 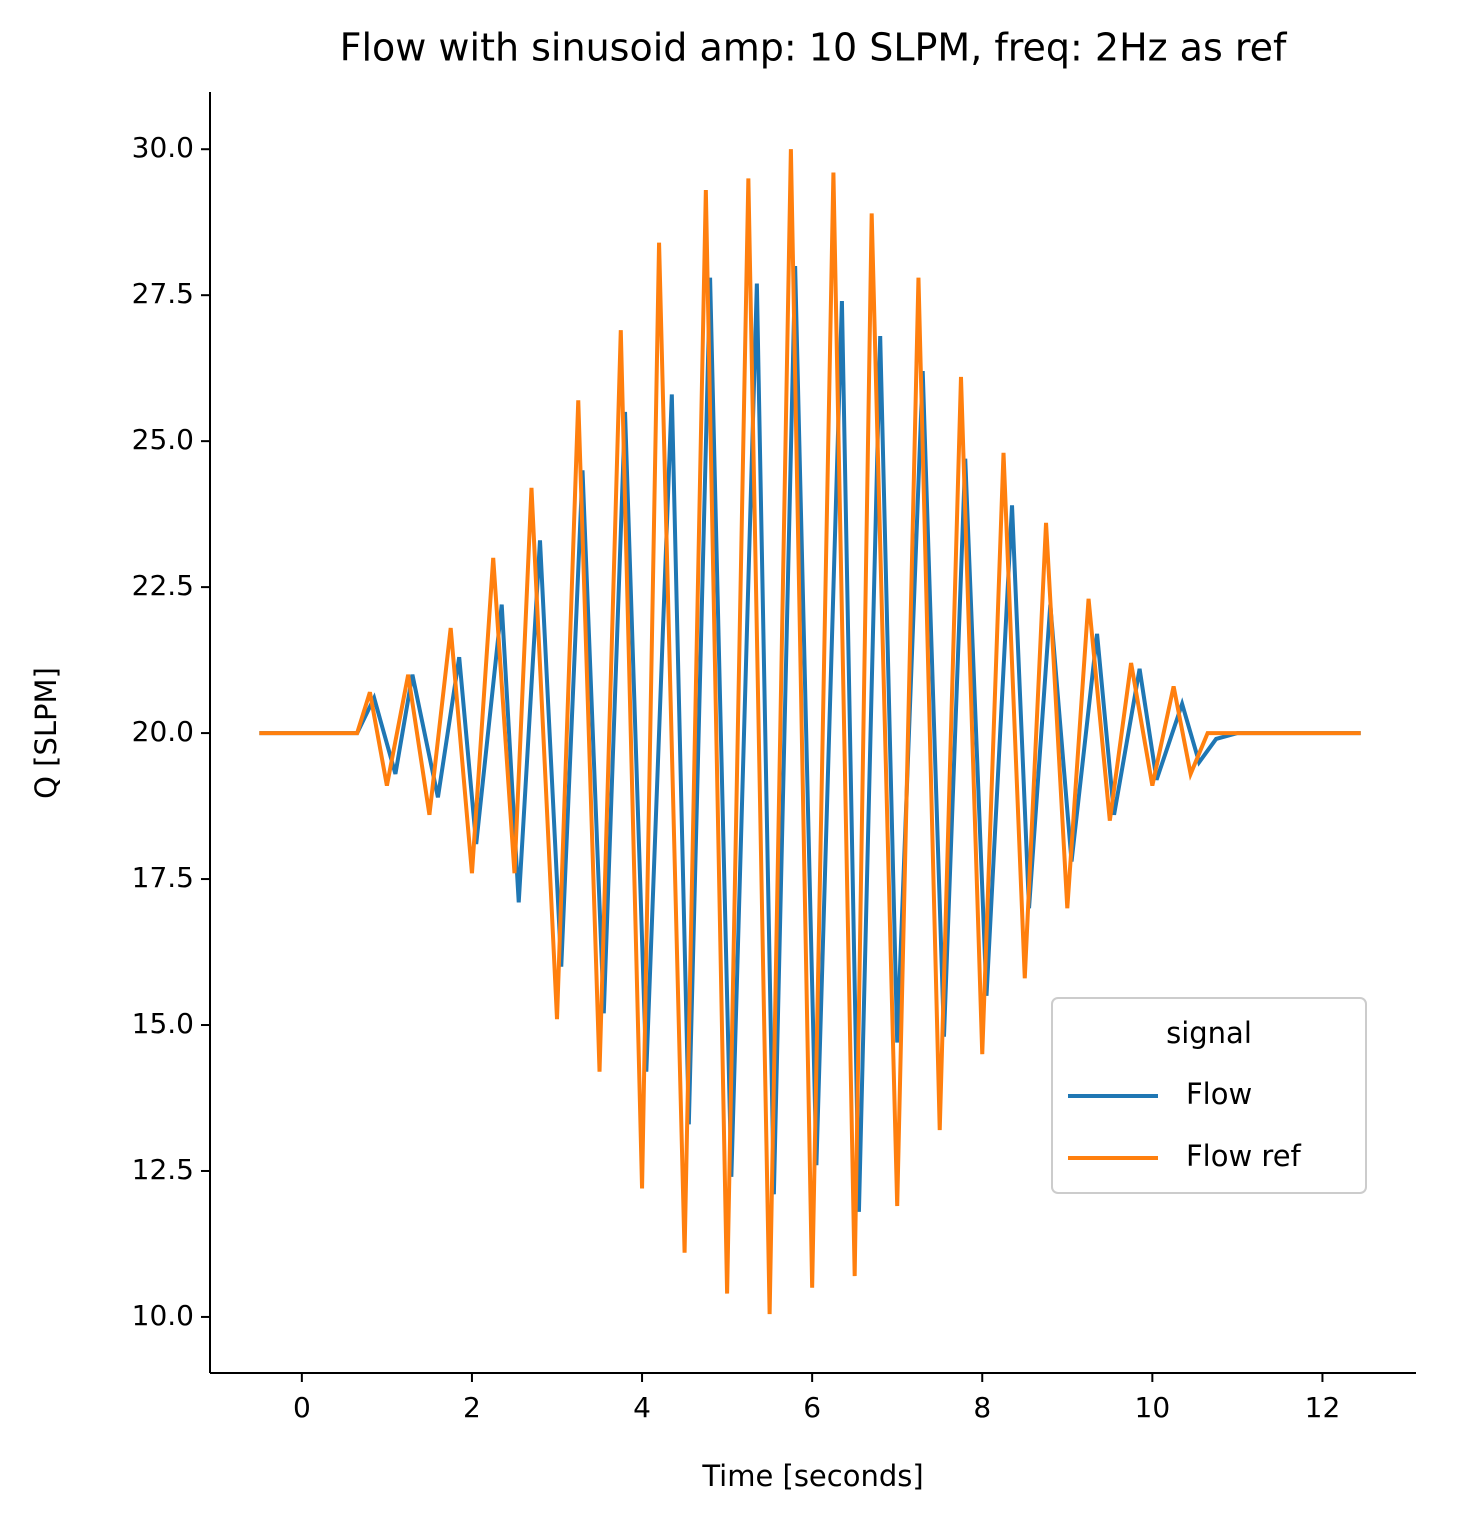 I want to click on y-tick-label: 25.0, so click(x=163, y=439).